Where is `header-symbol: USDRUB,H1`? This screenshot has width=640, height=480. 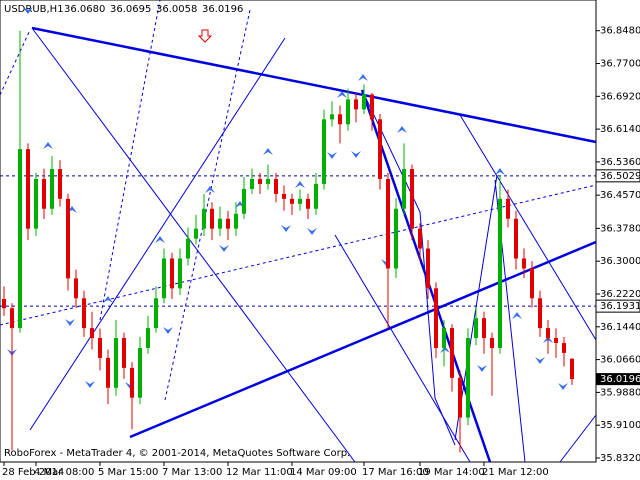 header-symbol: USDRUB,H1 is located at coordinates (34, 9).